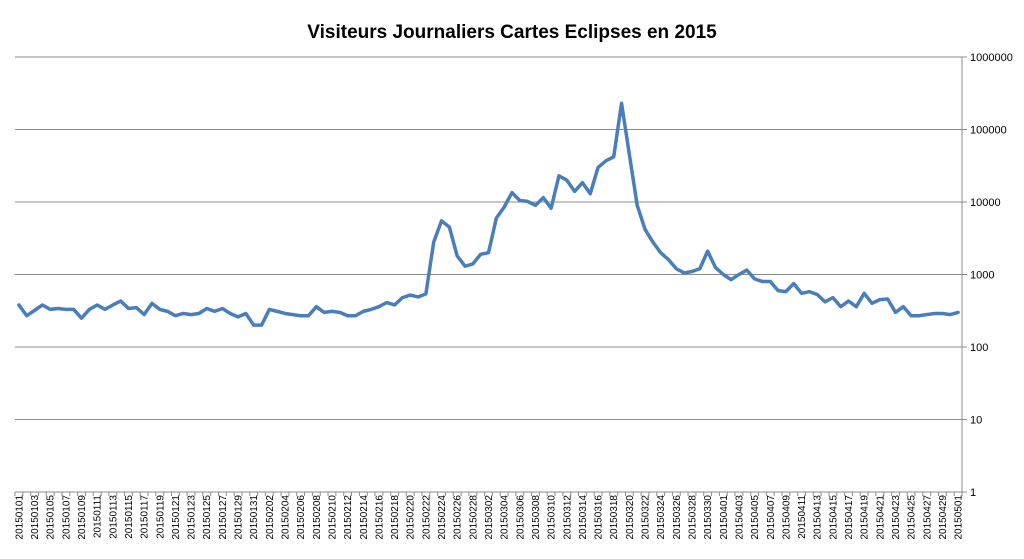  I want to click on y-tick-label: 10, so click(976, 421).